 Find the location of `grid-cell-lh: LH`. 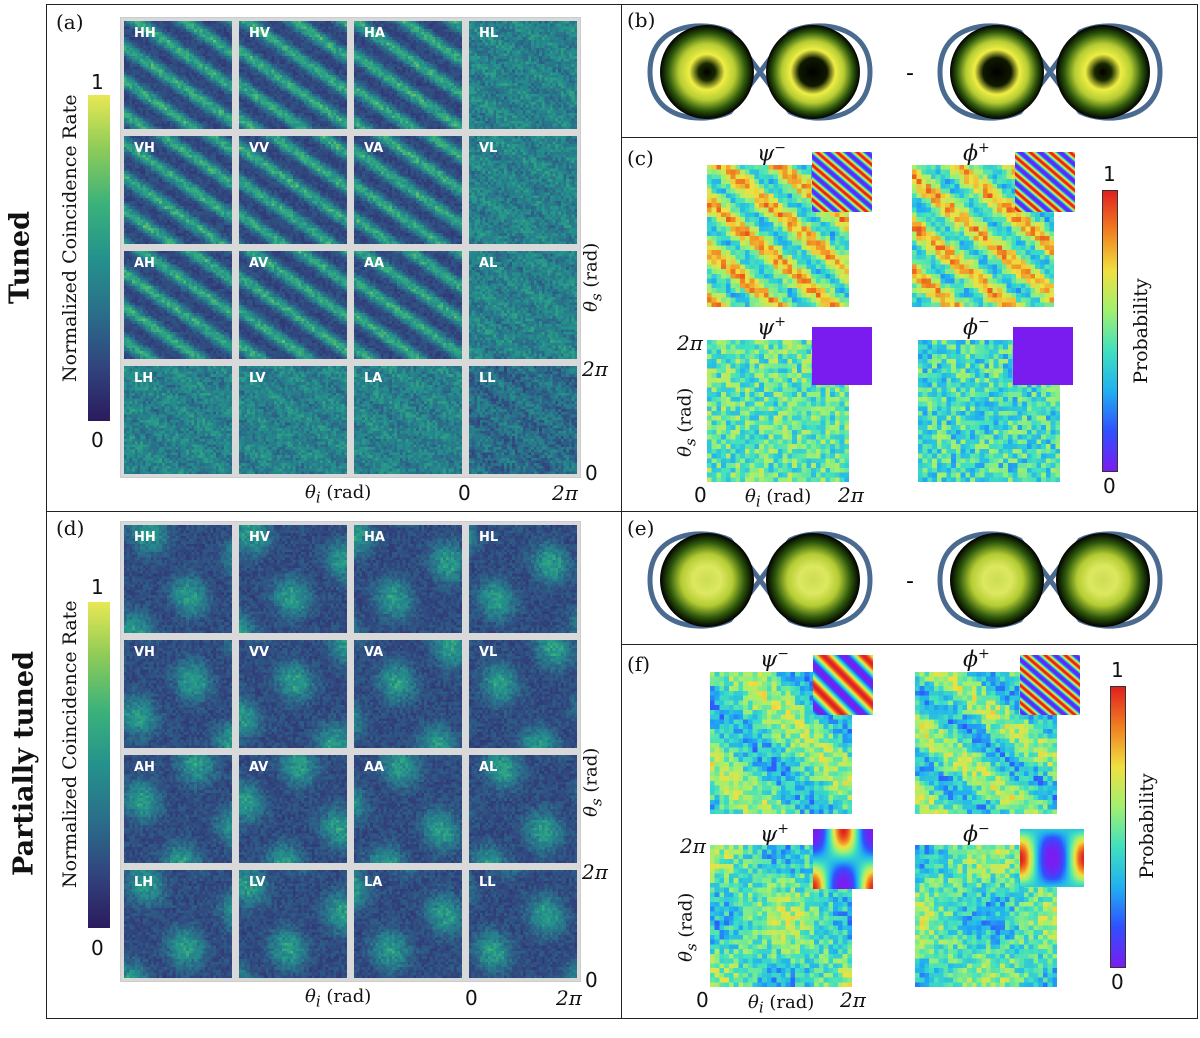

grid-cell-lh: LH is located at coordinates (178, 924).